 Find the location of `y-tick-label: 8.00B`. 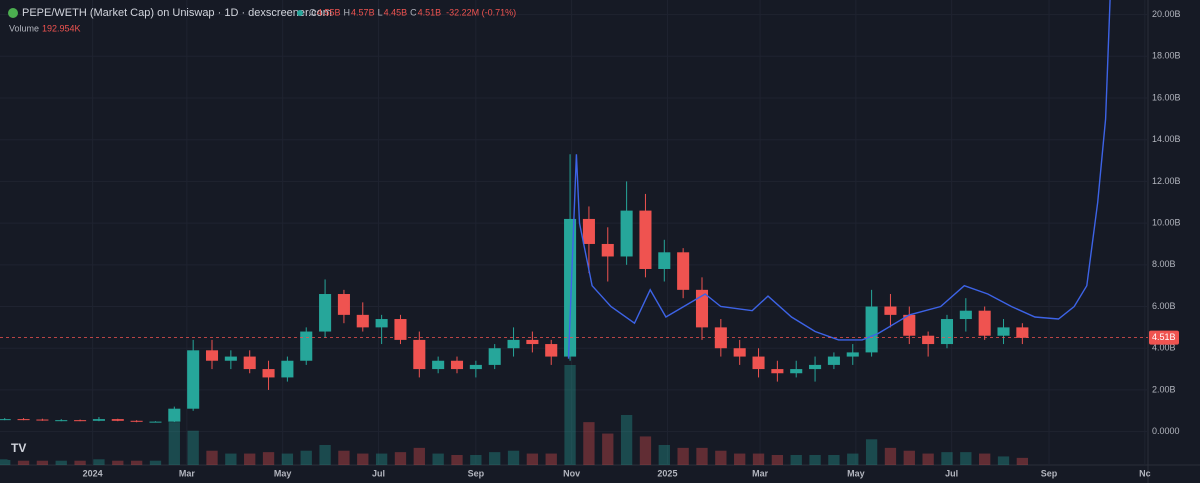

y-tick-label: 8.00B is located at coordinates (1164, 264).